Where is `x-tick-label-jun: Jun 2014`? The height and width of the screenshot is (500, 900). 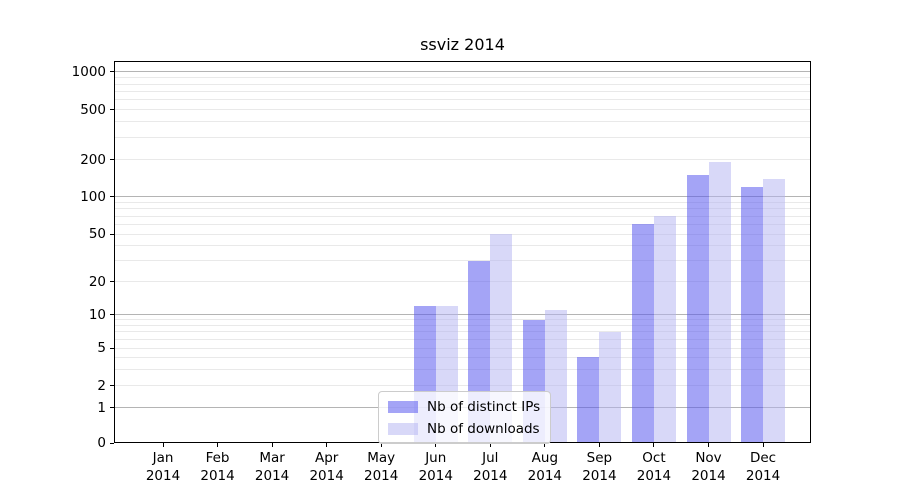
x-tick-label-jun: Jun 2014 is located at coordinates (435, 467).